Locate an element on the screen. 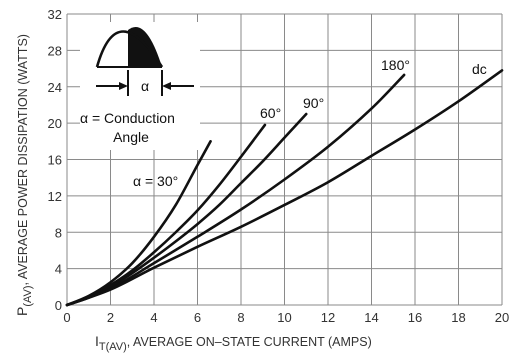 The width and height of the screenshot is (515, 356). y-tick-label: 16 is located at coordinates (55, 160).